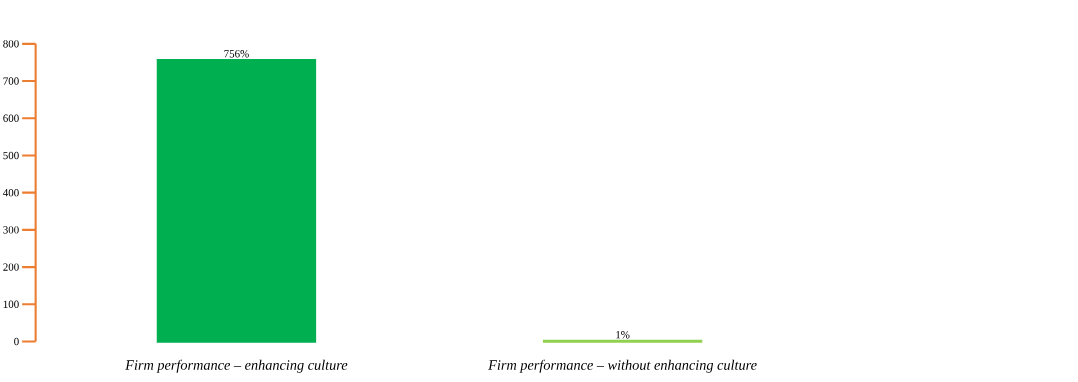  Describe the element at coordinates (623, 335) in the screenshot. I see `data-label: 1%` at that location.